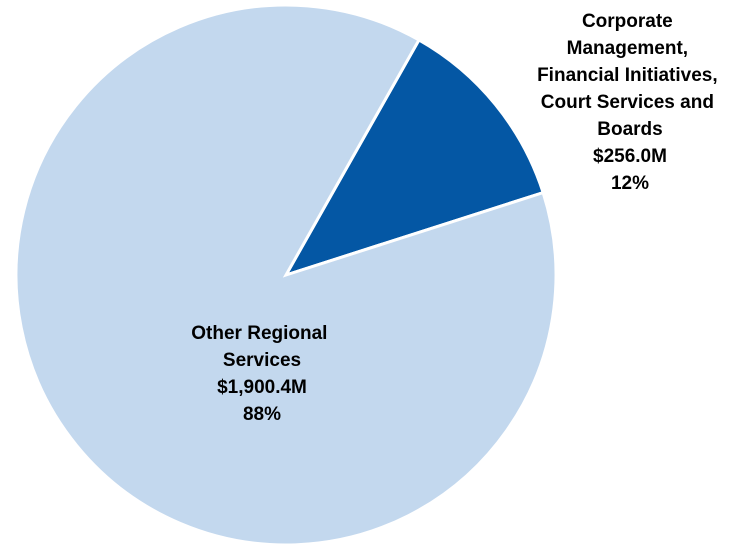  What do you see at coordinates (629, 129) in the screenshot?
I see `label-line: Boards` at bounding box center [629, 129].